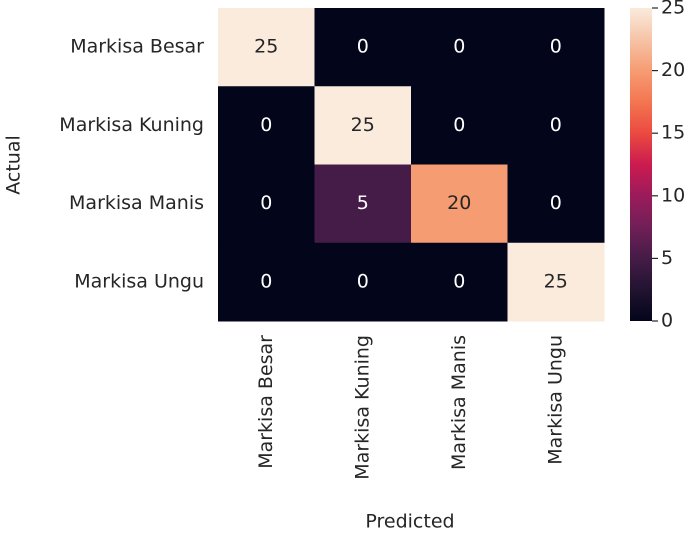 The image size is (685, 533). I want to click on y-axis-label: Actual, so click(14, 165).